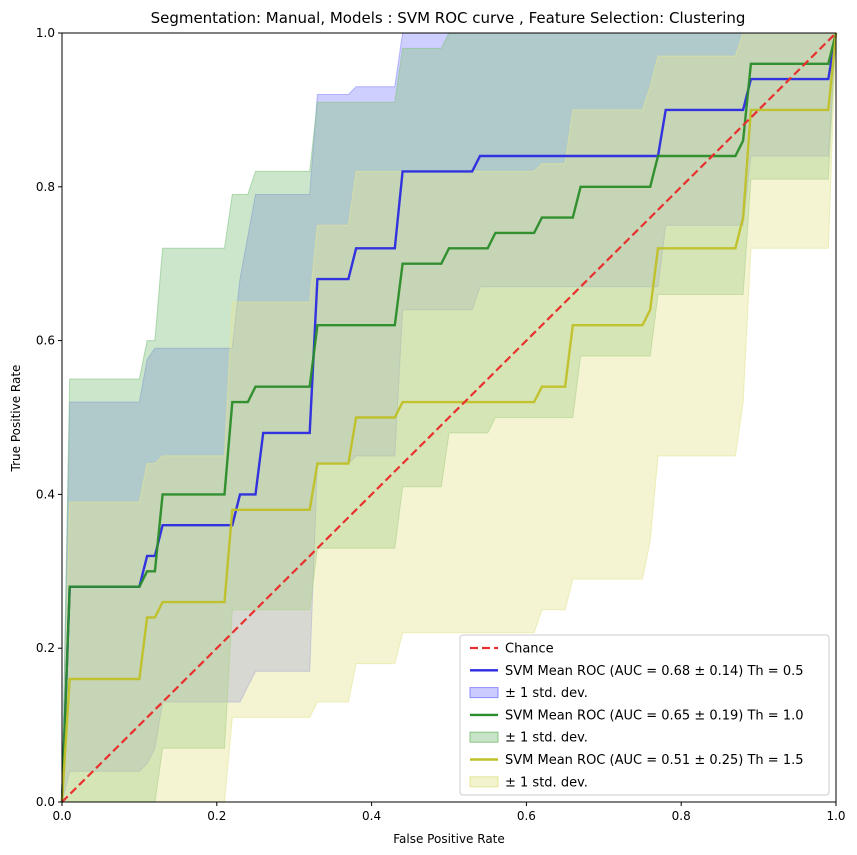  I want to click on y-axis-ticks: 0.0 0.2 0.4 0.6 0.8 1.0, so click(49, 417).